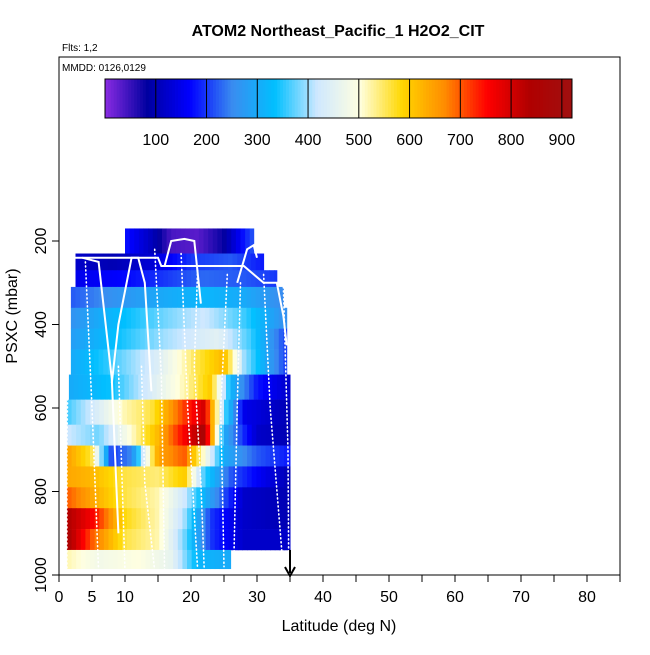  What do you see at coordinates (41, 491) in the screenshot?
I see `y-tick-label: 800` at bounding box center [41, 491].